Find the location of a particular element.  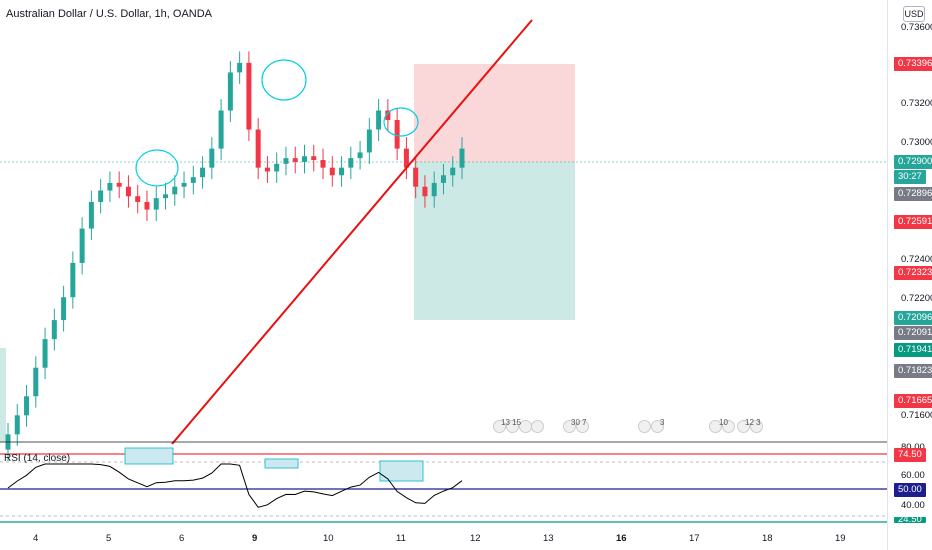

take-profit-zone is located at coordinates (494, 241).